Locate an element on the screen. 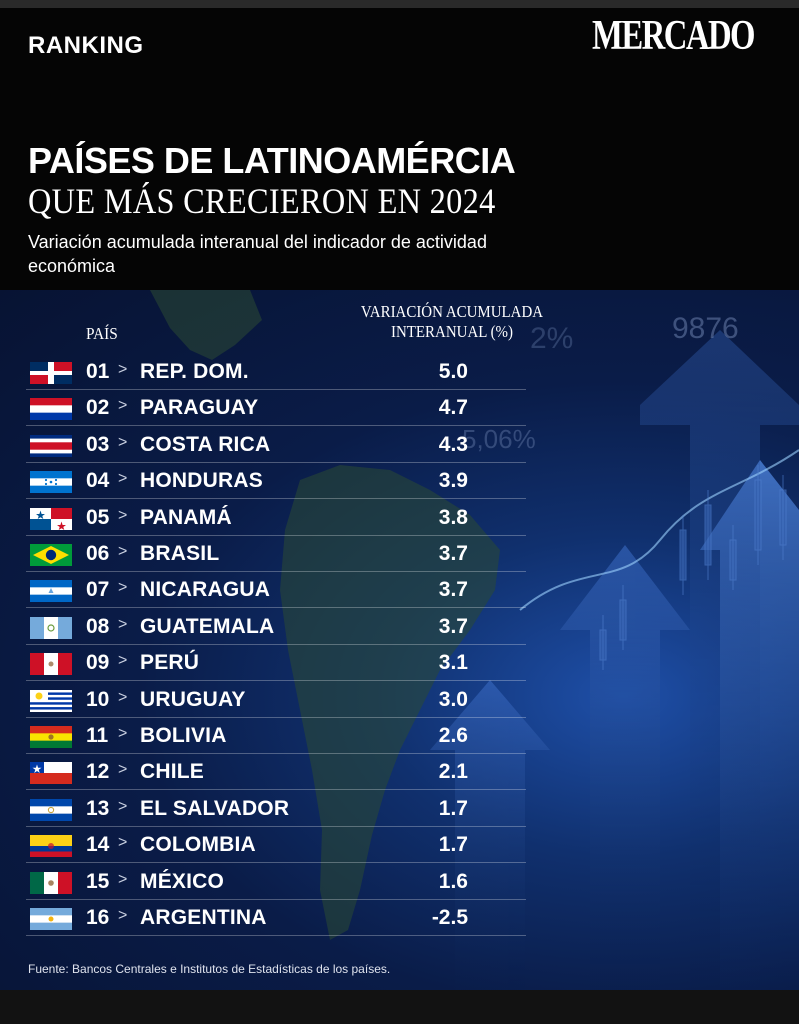 The image size is (799, 1024). table-row: 08 > GUATEMALA 3.7 is located at coordinates (276, 627).